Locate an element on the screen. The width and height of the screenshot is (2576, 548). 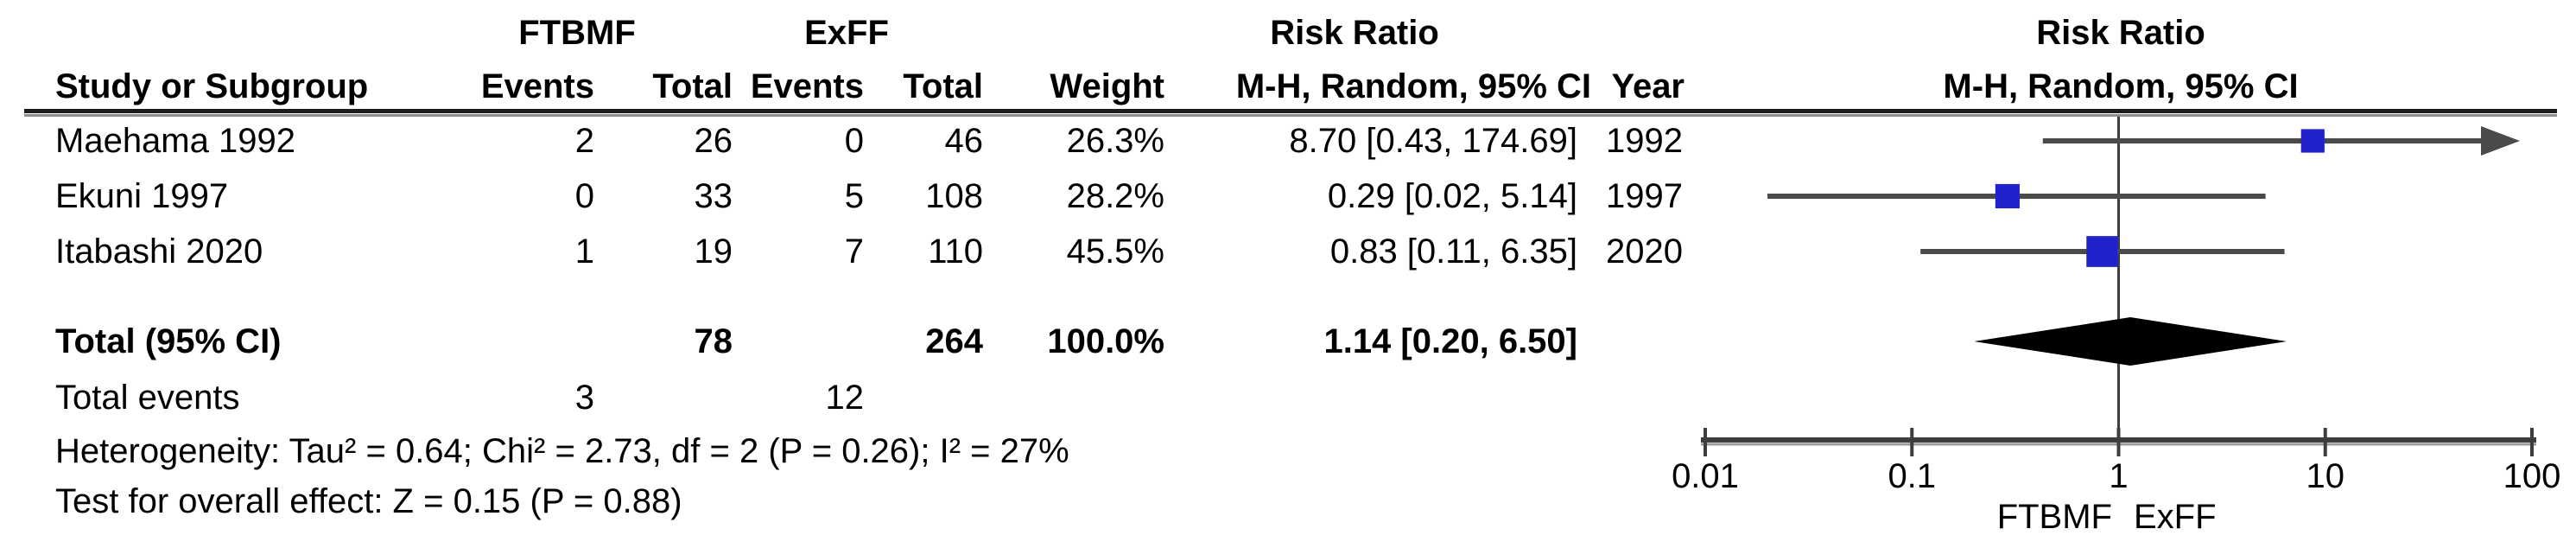
arrow-head is located at coordinates (2500, 141).